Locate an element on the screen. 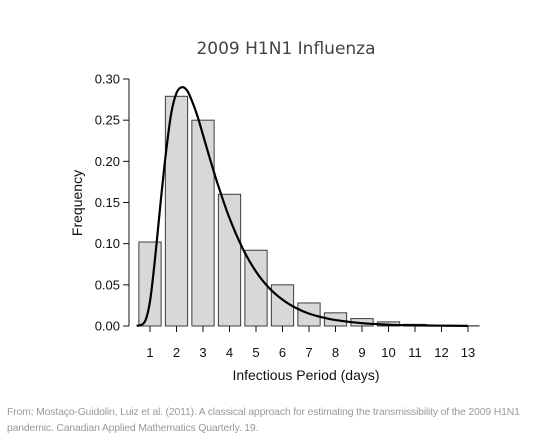  y-tick-label: 0.10 is located at coordinates (107, 243).